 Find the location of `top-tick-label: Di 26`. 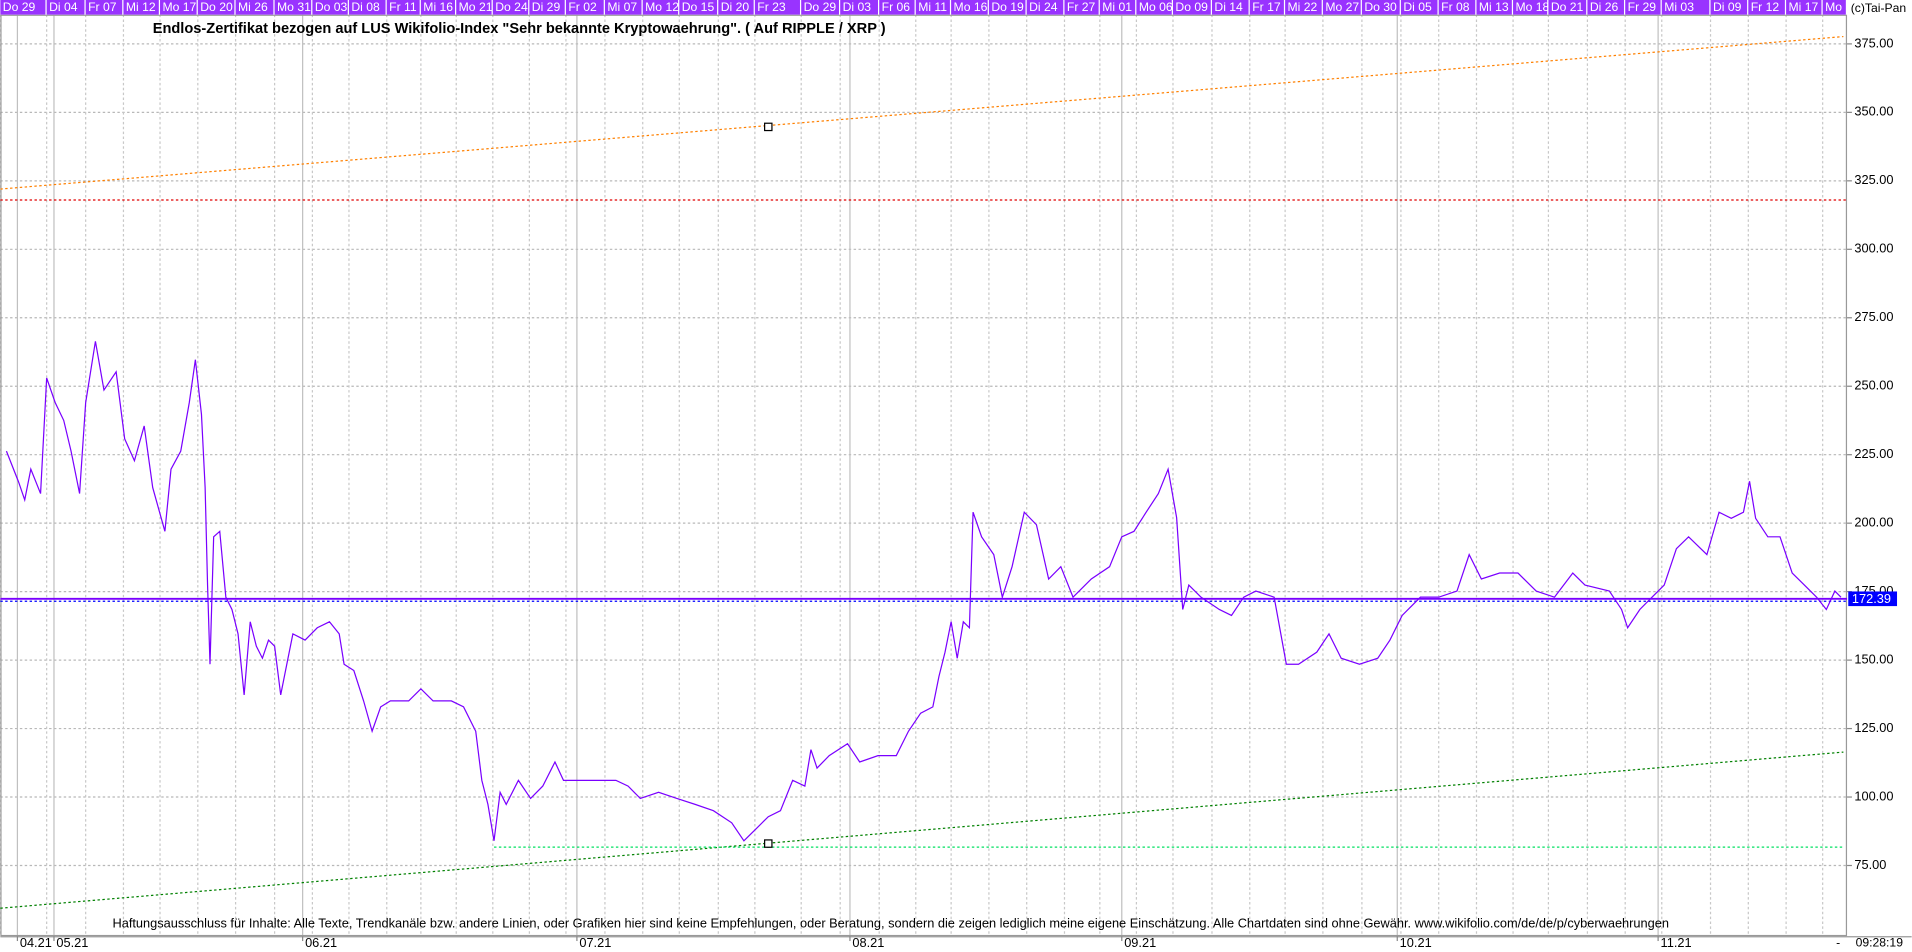

top-tick-label: Di 26 is located at coordinates (1604, 7).